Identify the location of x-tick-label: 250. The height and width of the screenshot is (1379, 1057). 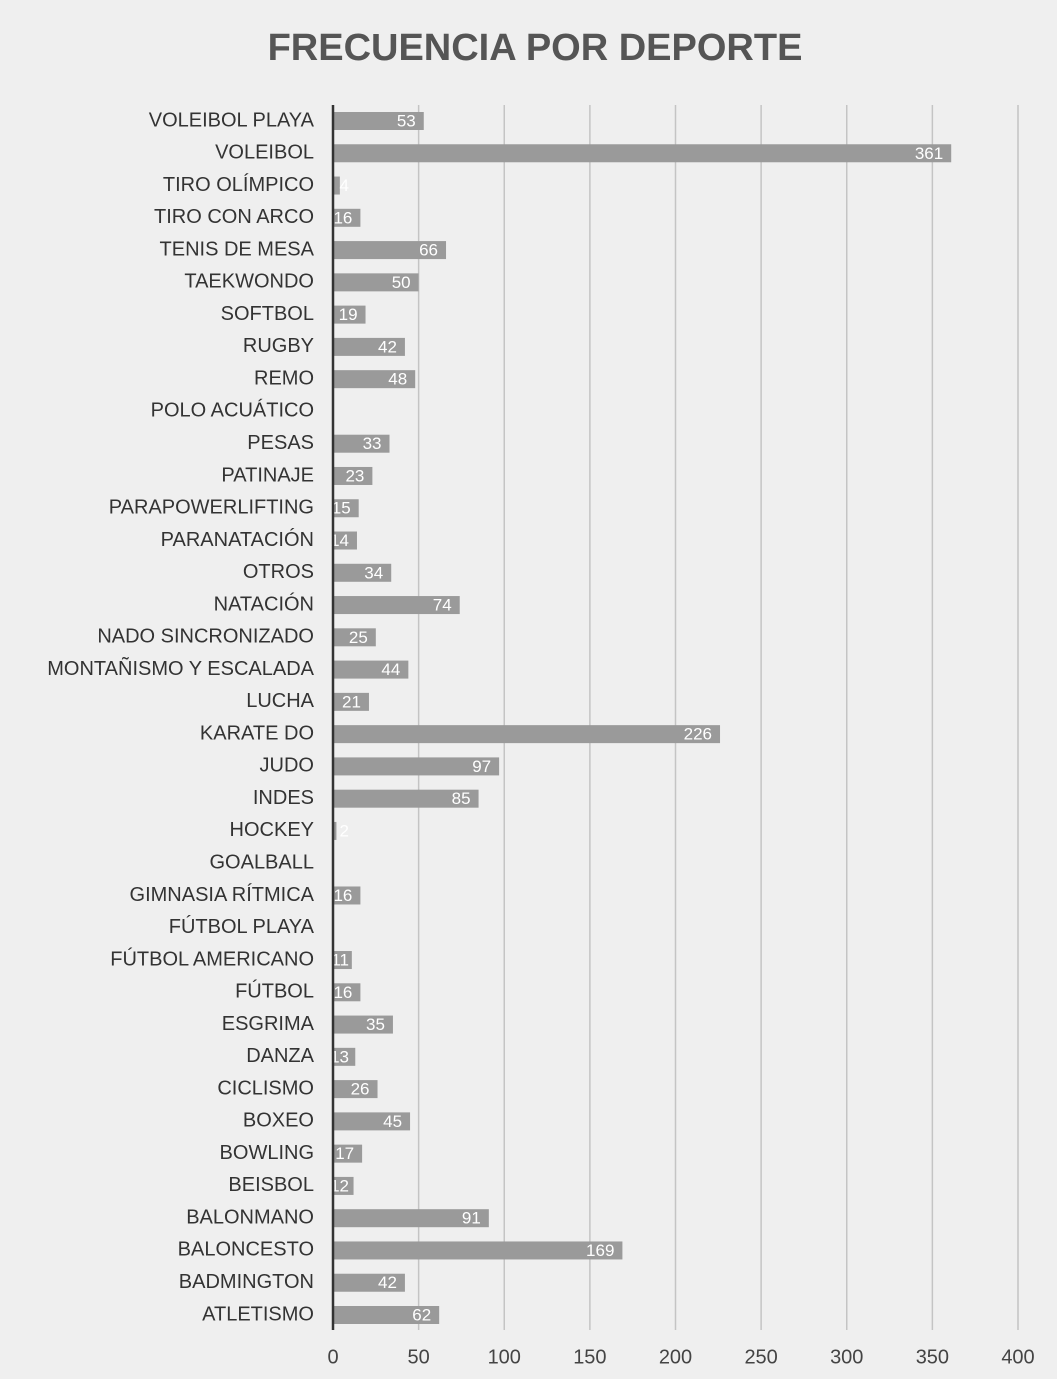
(760, 1357).